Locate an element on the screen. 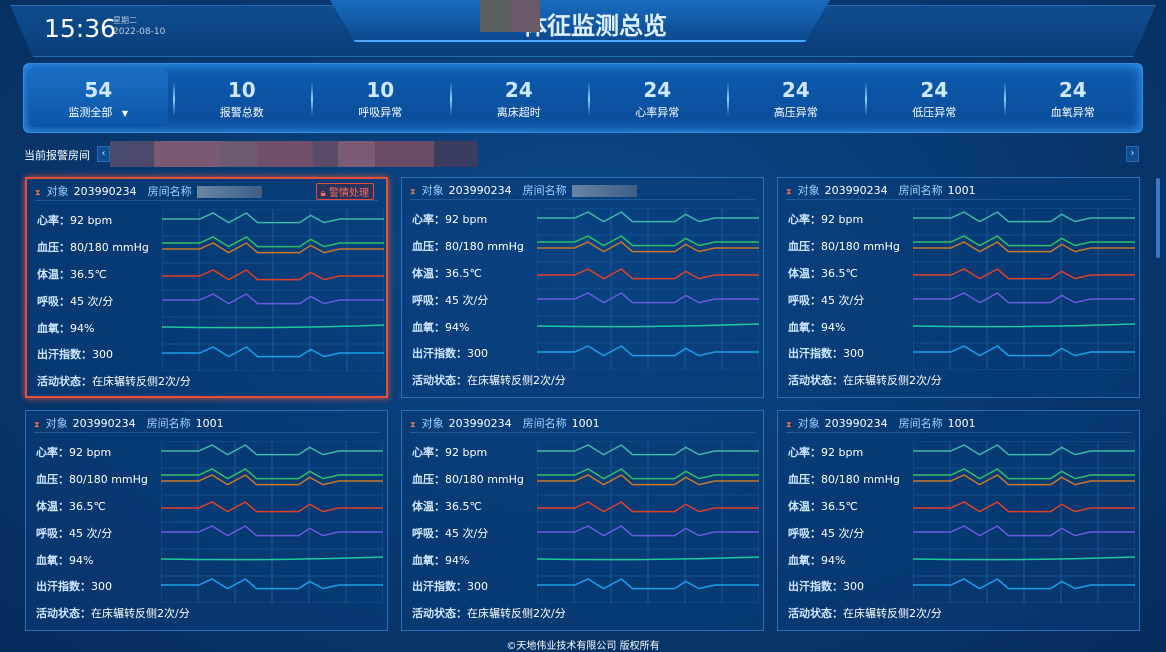  room-name-masked is located at coordinates (604, 191).